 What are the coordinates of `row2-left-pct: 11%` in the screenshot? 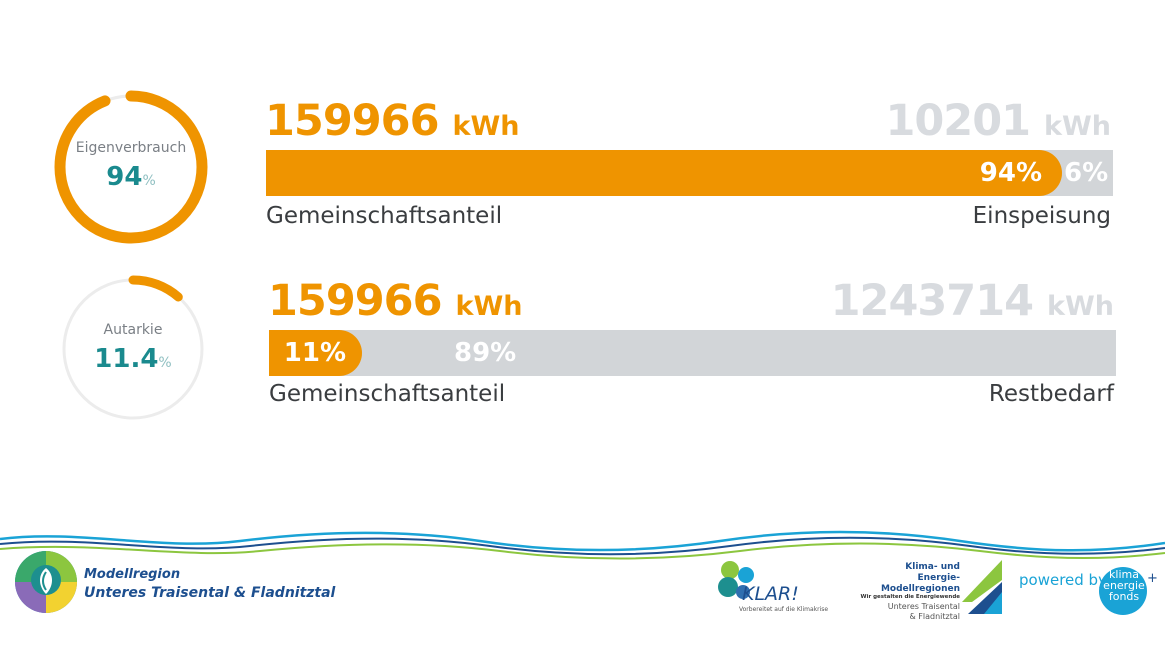 It's located at (314, 353).